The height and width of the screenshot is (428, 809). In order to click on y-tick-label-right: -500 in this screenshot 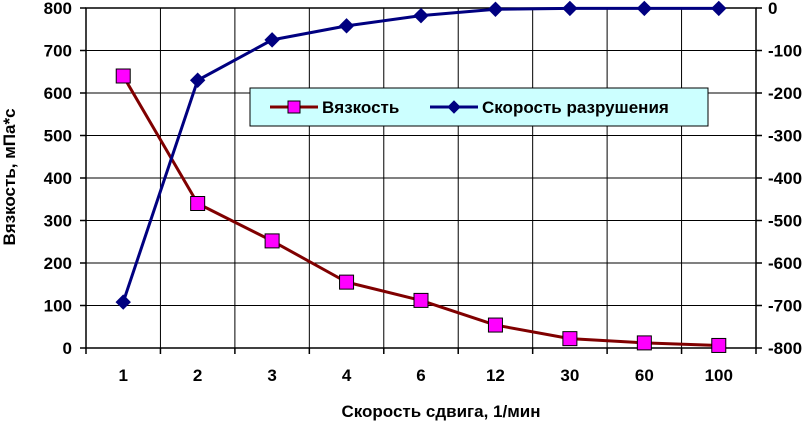, I will do `click(785, 221)`.